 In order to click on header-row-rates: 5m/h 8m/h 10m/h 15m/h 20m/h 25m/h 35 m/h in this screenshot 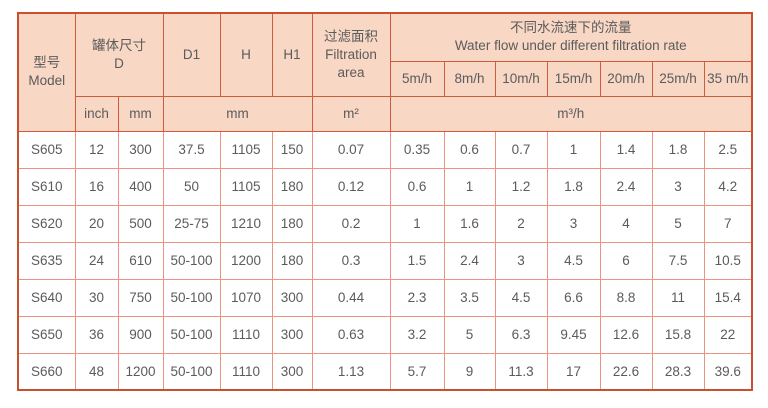, I will do `click(385, 78)`.